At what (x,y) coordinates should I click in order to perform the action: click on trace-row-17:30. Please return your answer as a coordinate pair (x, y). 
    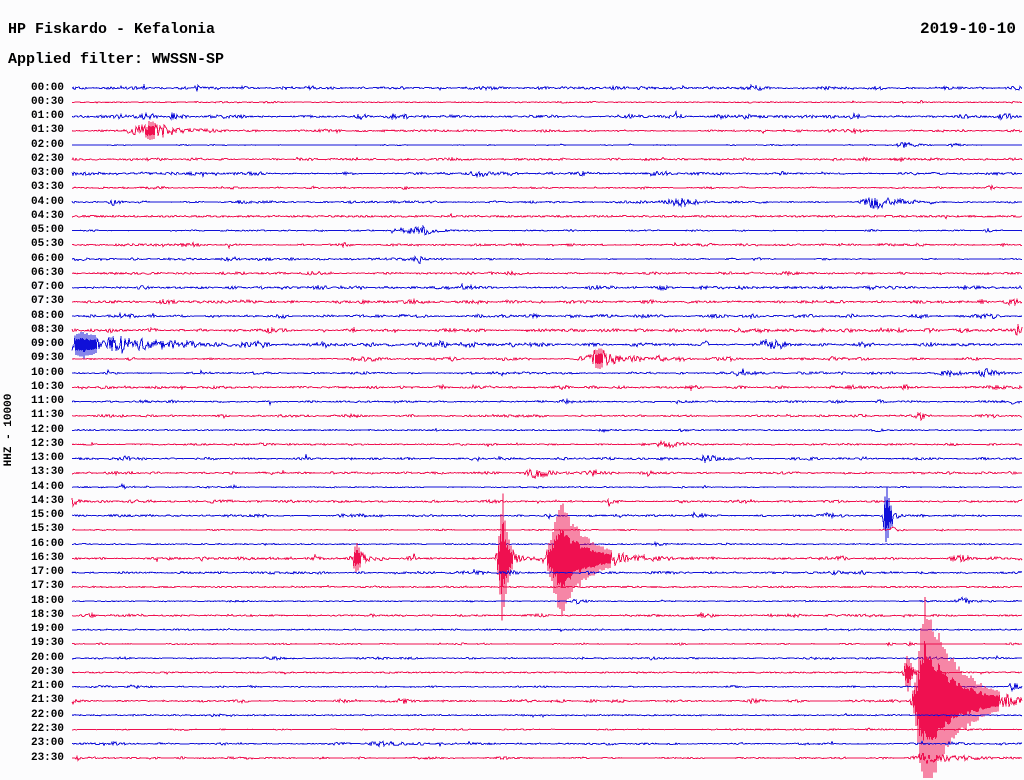
    Looking at the image, I should click on (547, 586).